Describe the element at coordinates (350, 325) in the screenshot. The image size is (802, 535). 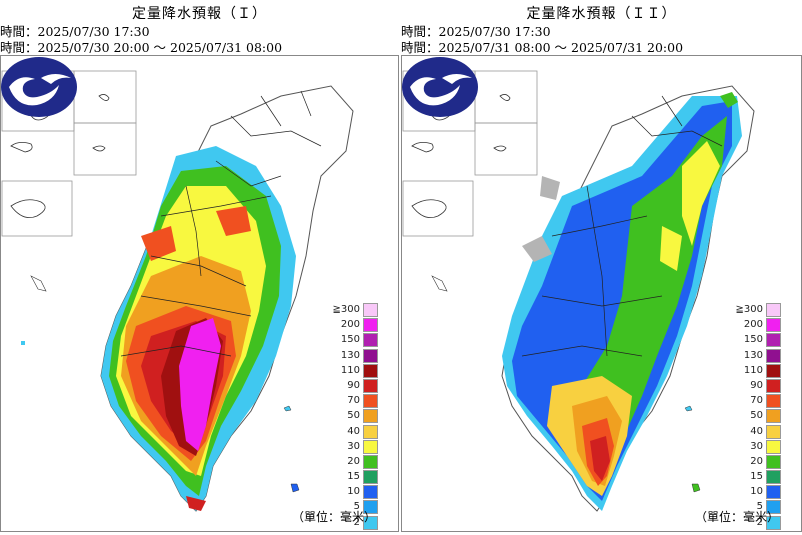
I see `legend-label: 200` at that location.